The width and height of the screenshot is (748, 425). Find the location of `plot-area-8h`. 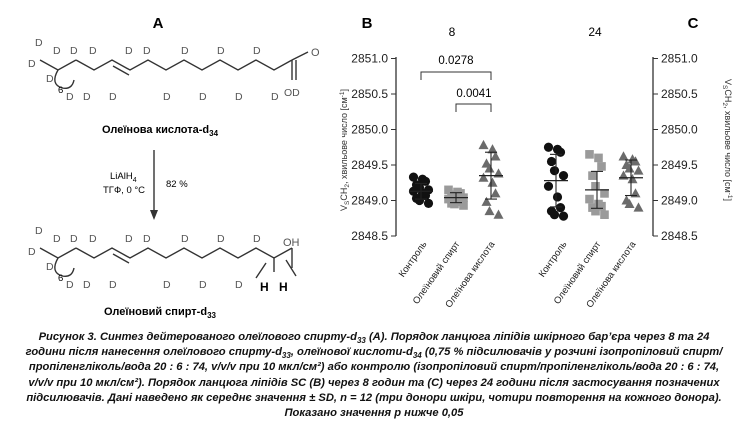

plot-area-8h is located at coordinates (456, 179).